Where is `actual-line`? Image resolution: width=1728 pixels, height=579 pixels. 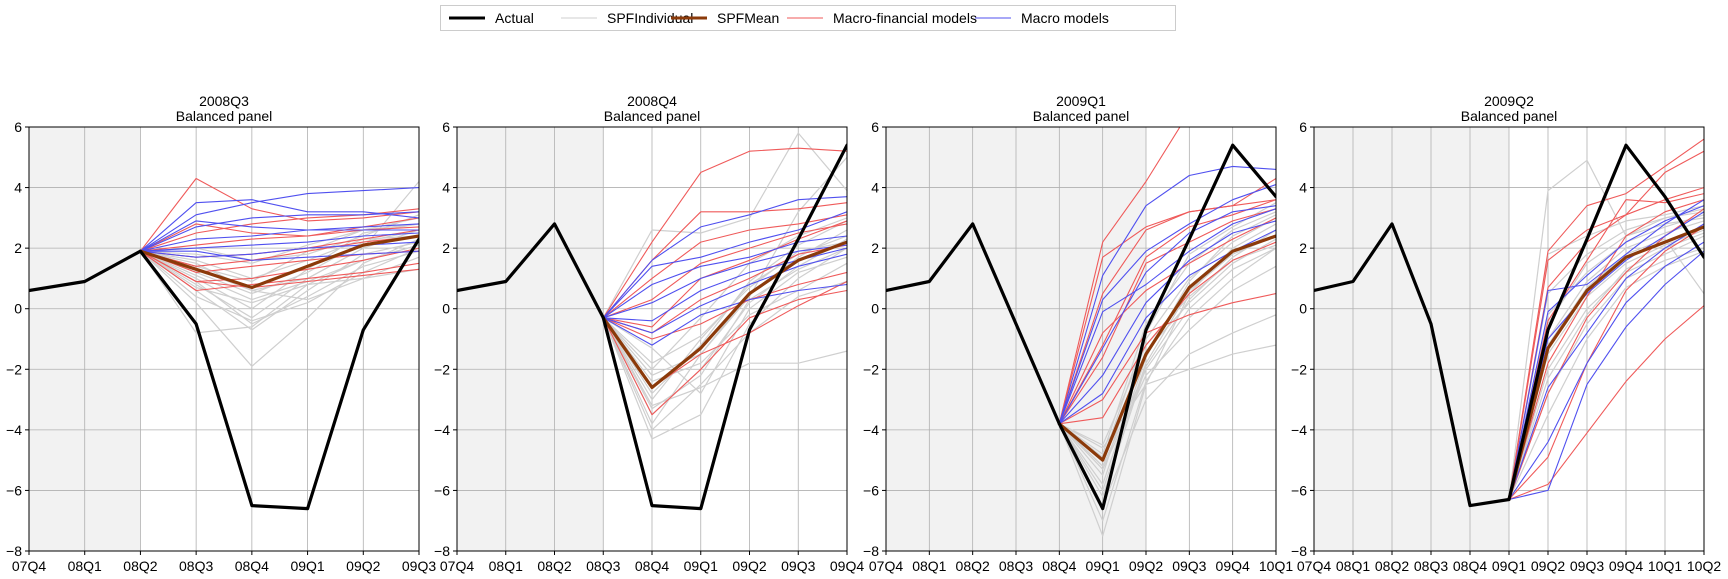
actual-line is located at coordinates (1509, 325).